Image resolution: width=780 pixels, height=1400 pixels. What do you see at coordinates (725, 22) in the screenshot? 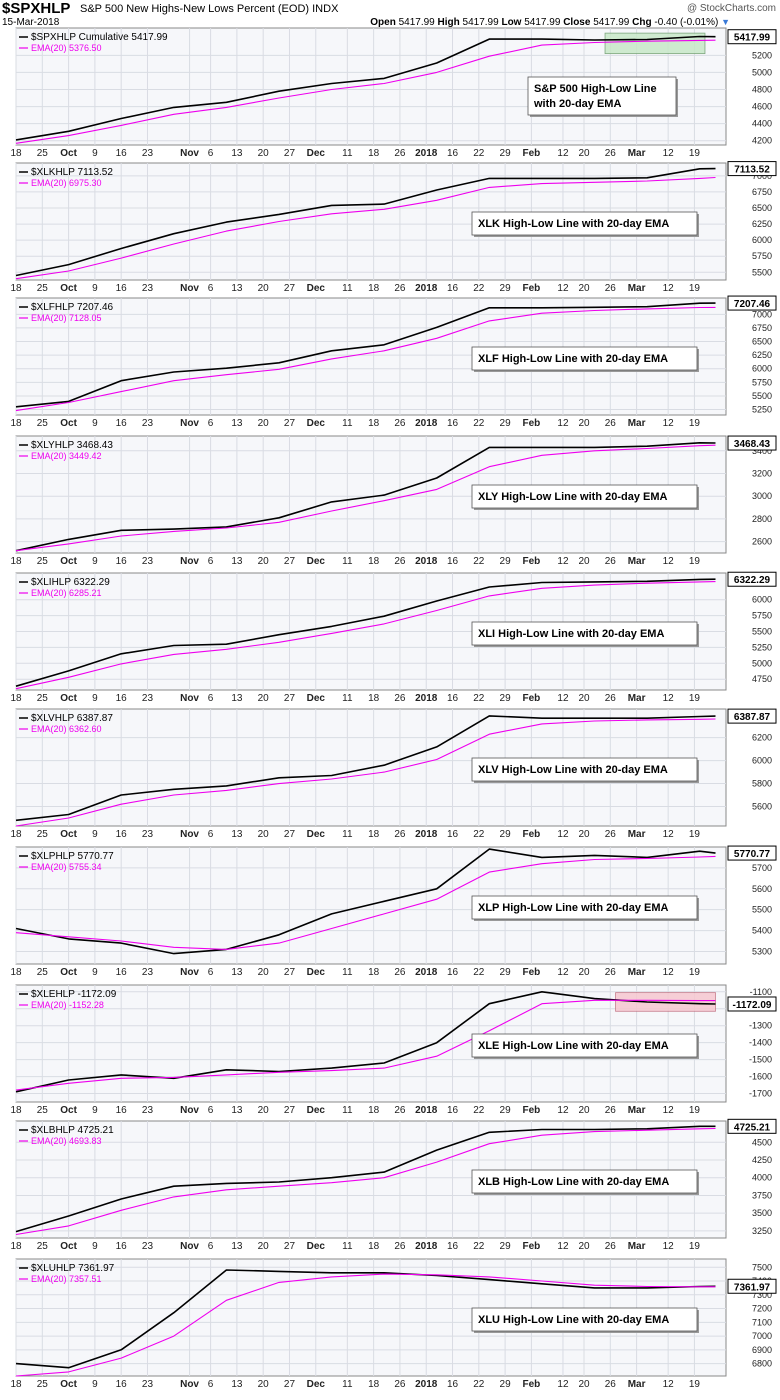
I see `chevron-down-icon: ▼` at bounding box center [725, 22].